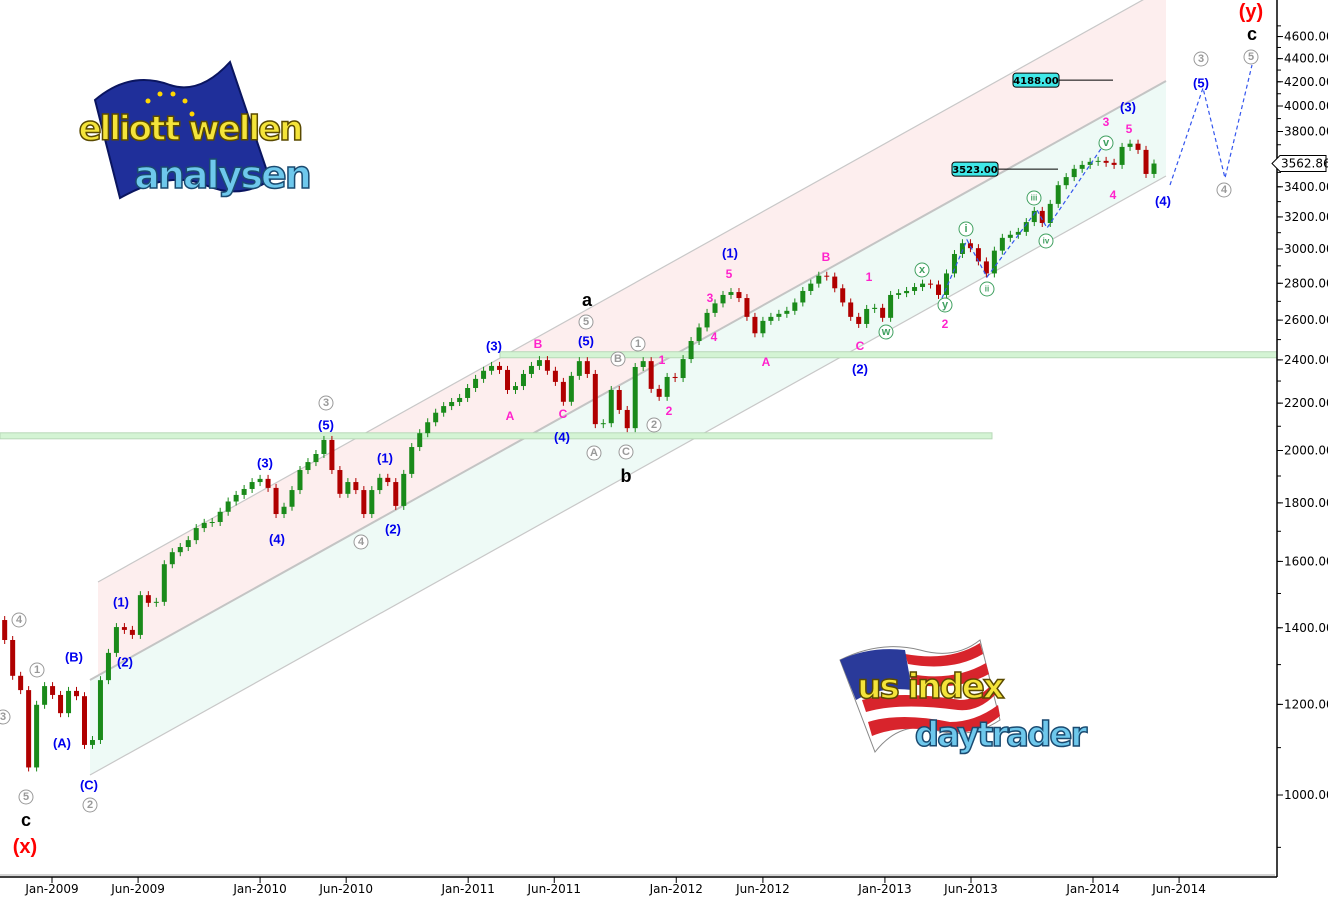 This screenshot has height=899, width=1328. What do you see at coordinates (170, 104) in the screenshot?
I see `eu-stars` at bounding box center [170, 104].